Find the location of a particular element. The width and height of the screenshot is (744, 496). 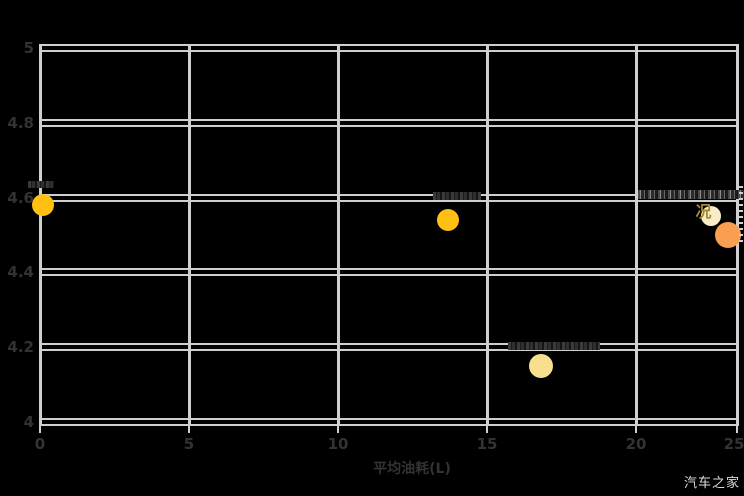

x-axis-title: 平均油耗(L) is located at coordinates (412, 469).